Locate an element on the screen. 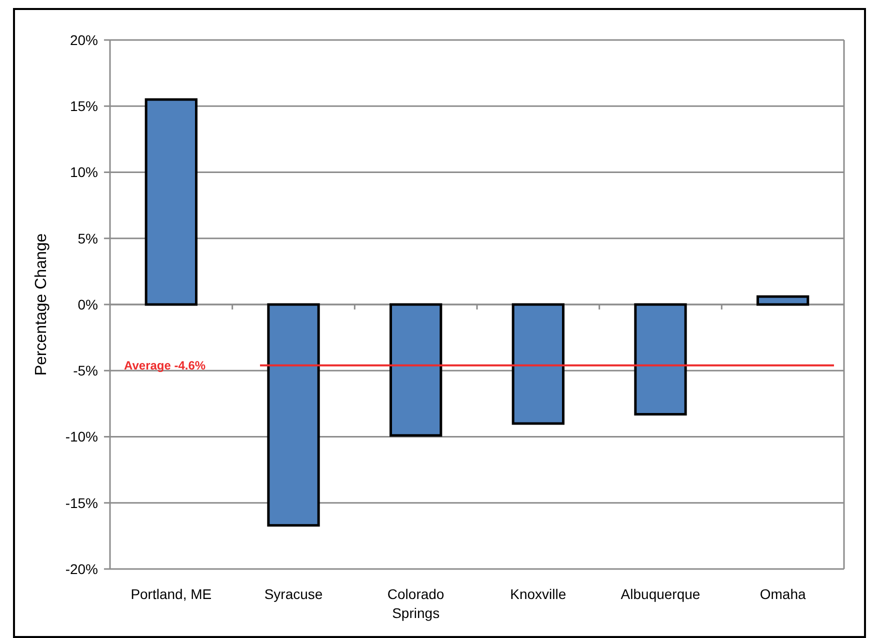 The height and width of the screenshot is (638, 879). y-tick-label: 5% is located at coordinates (88, 238).